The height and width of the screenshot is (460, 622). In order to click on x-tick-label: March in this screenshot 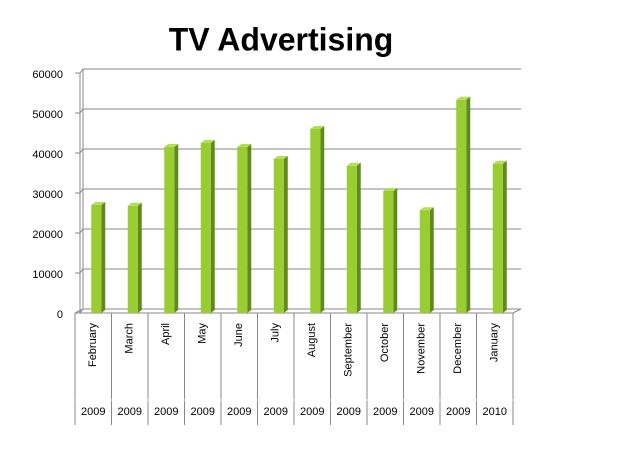, I will do `click(130, 338)`.